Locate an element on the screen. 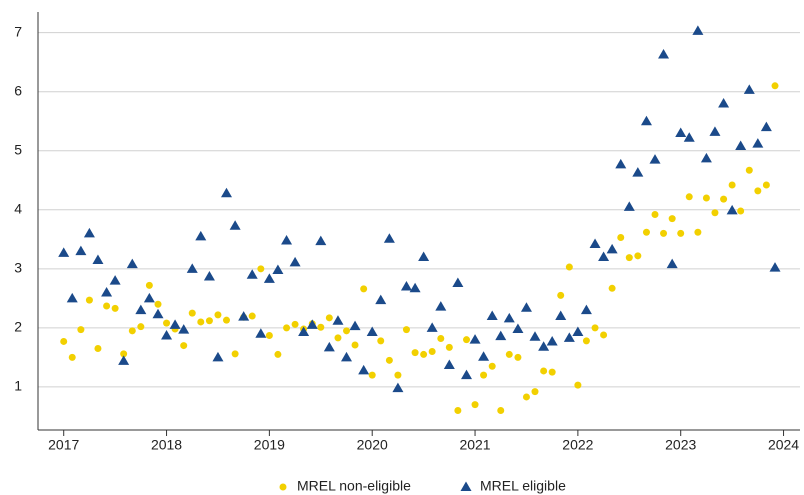 This screenshot has height=495, width=804. x-tick-label: 2022 is located at coordinates (577, 445).